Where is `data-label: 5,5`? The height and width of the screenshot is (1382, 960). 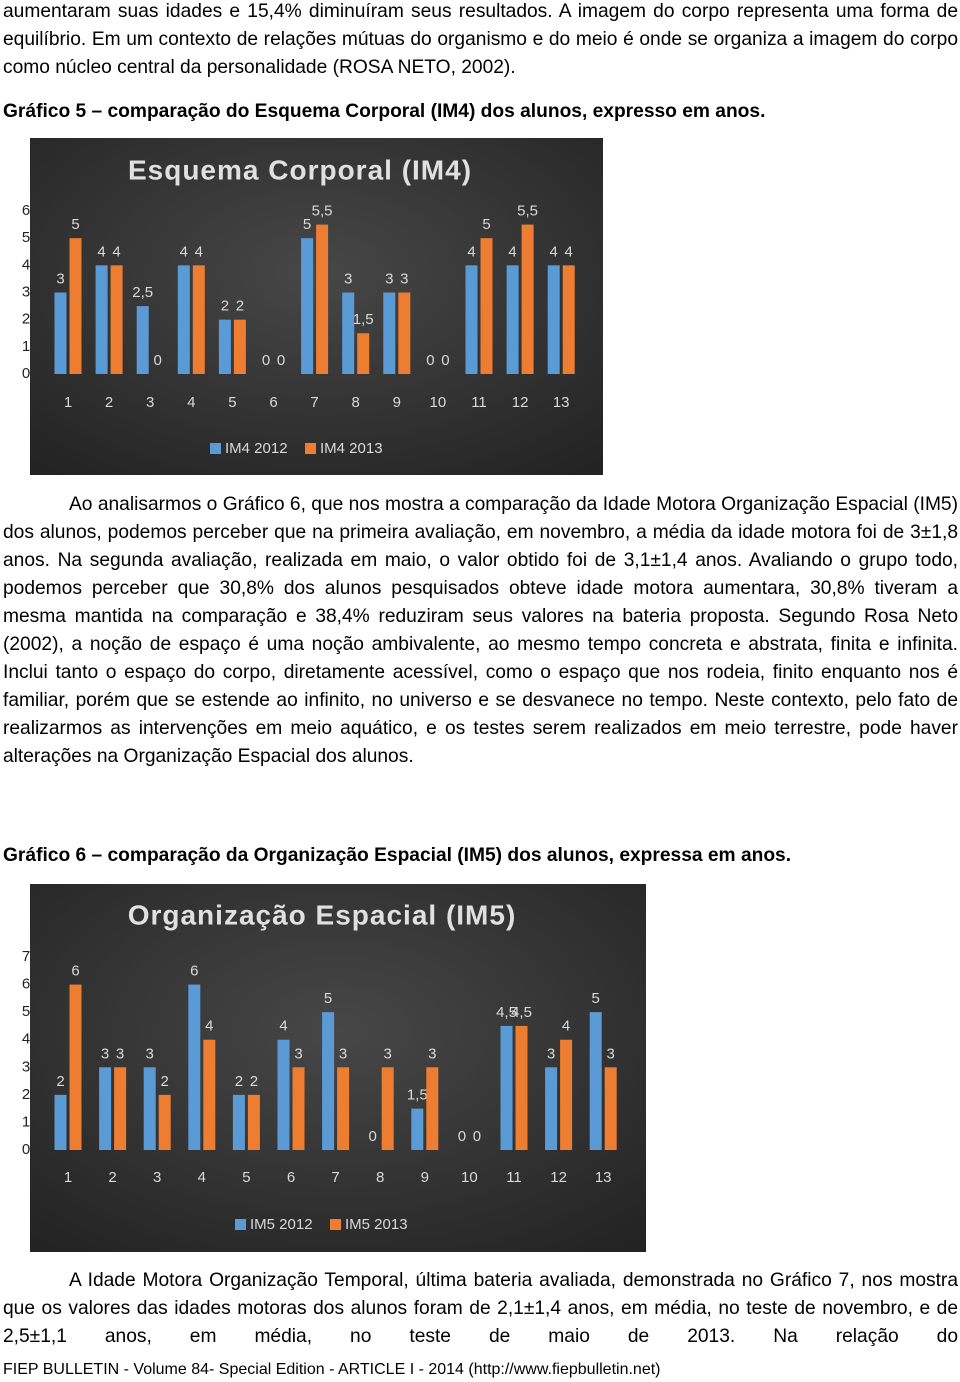 data-label: 5,5 is located at coordinates (322, 211).